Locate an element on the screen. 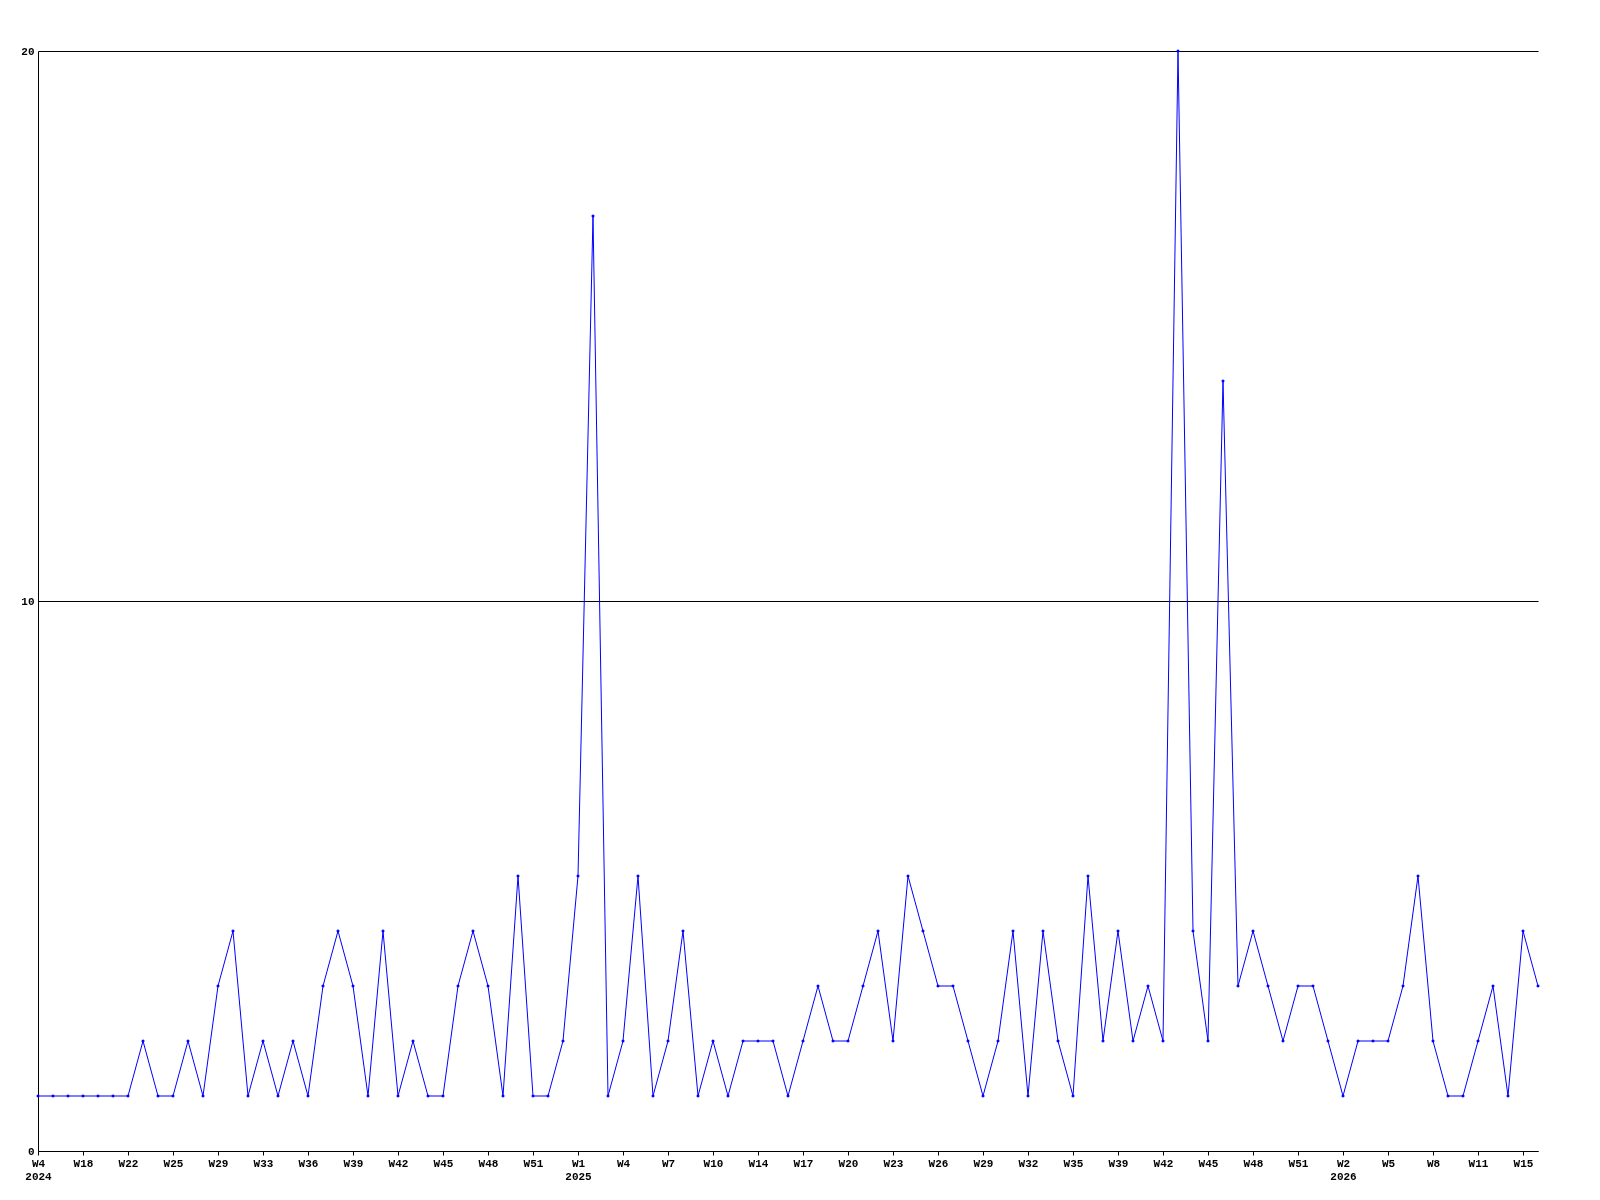  x-tick-label: W25 is located at coordinates (173, 1163).